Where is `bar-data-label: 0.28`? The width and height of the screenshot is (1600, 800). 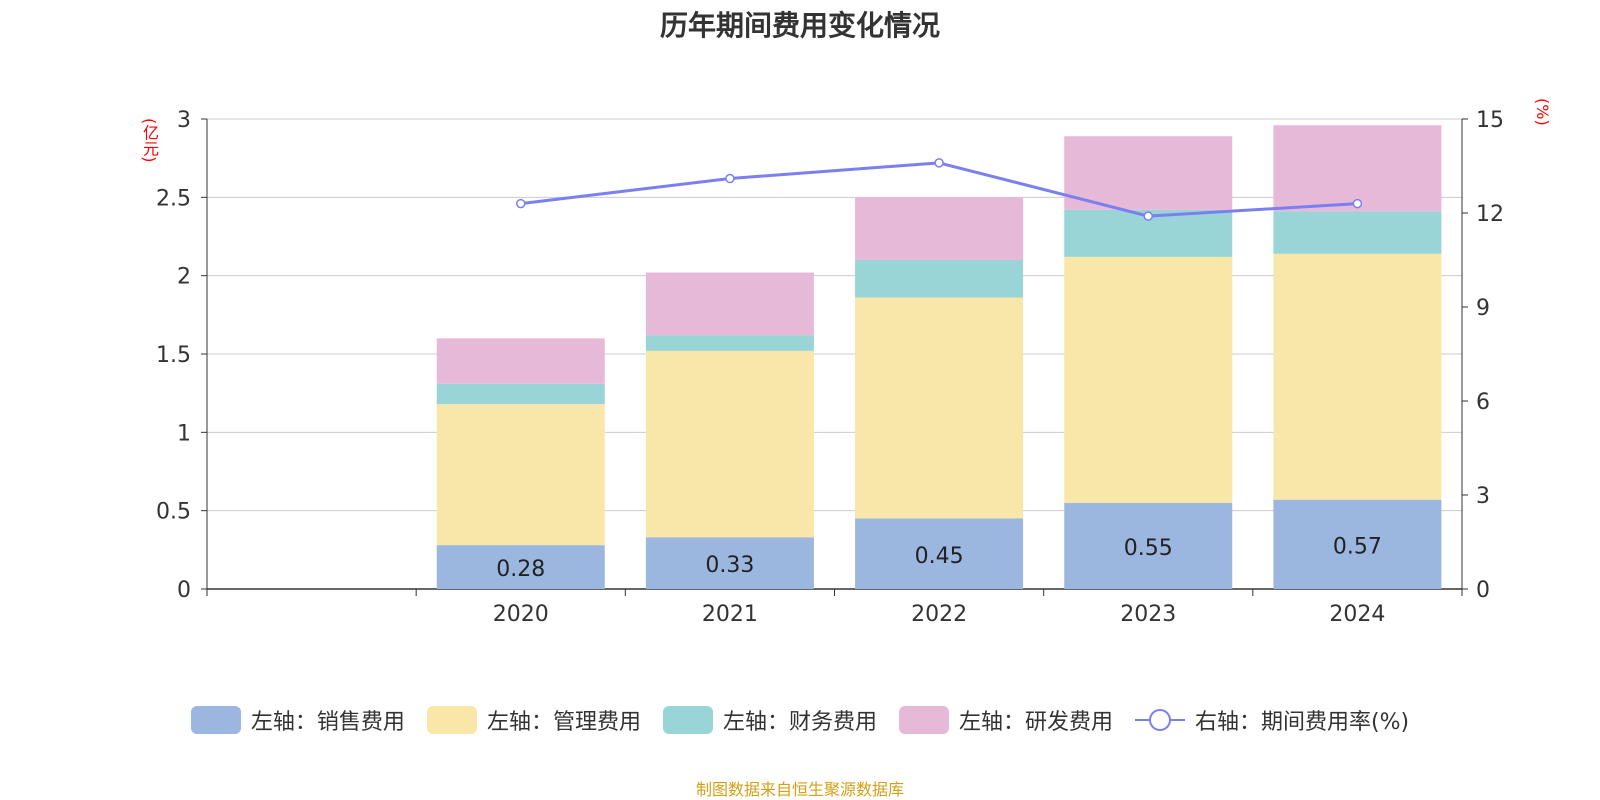 bar-data-label: 0.28 is located at coordinates (520, 569).